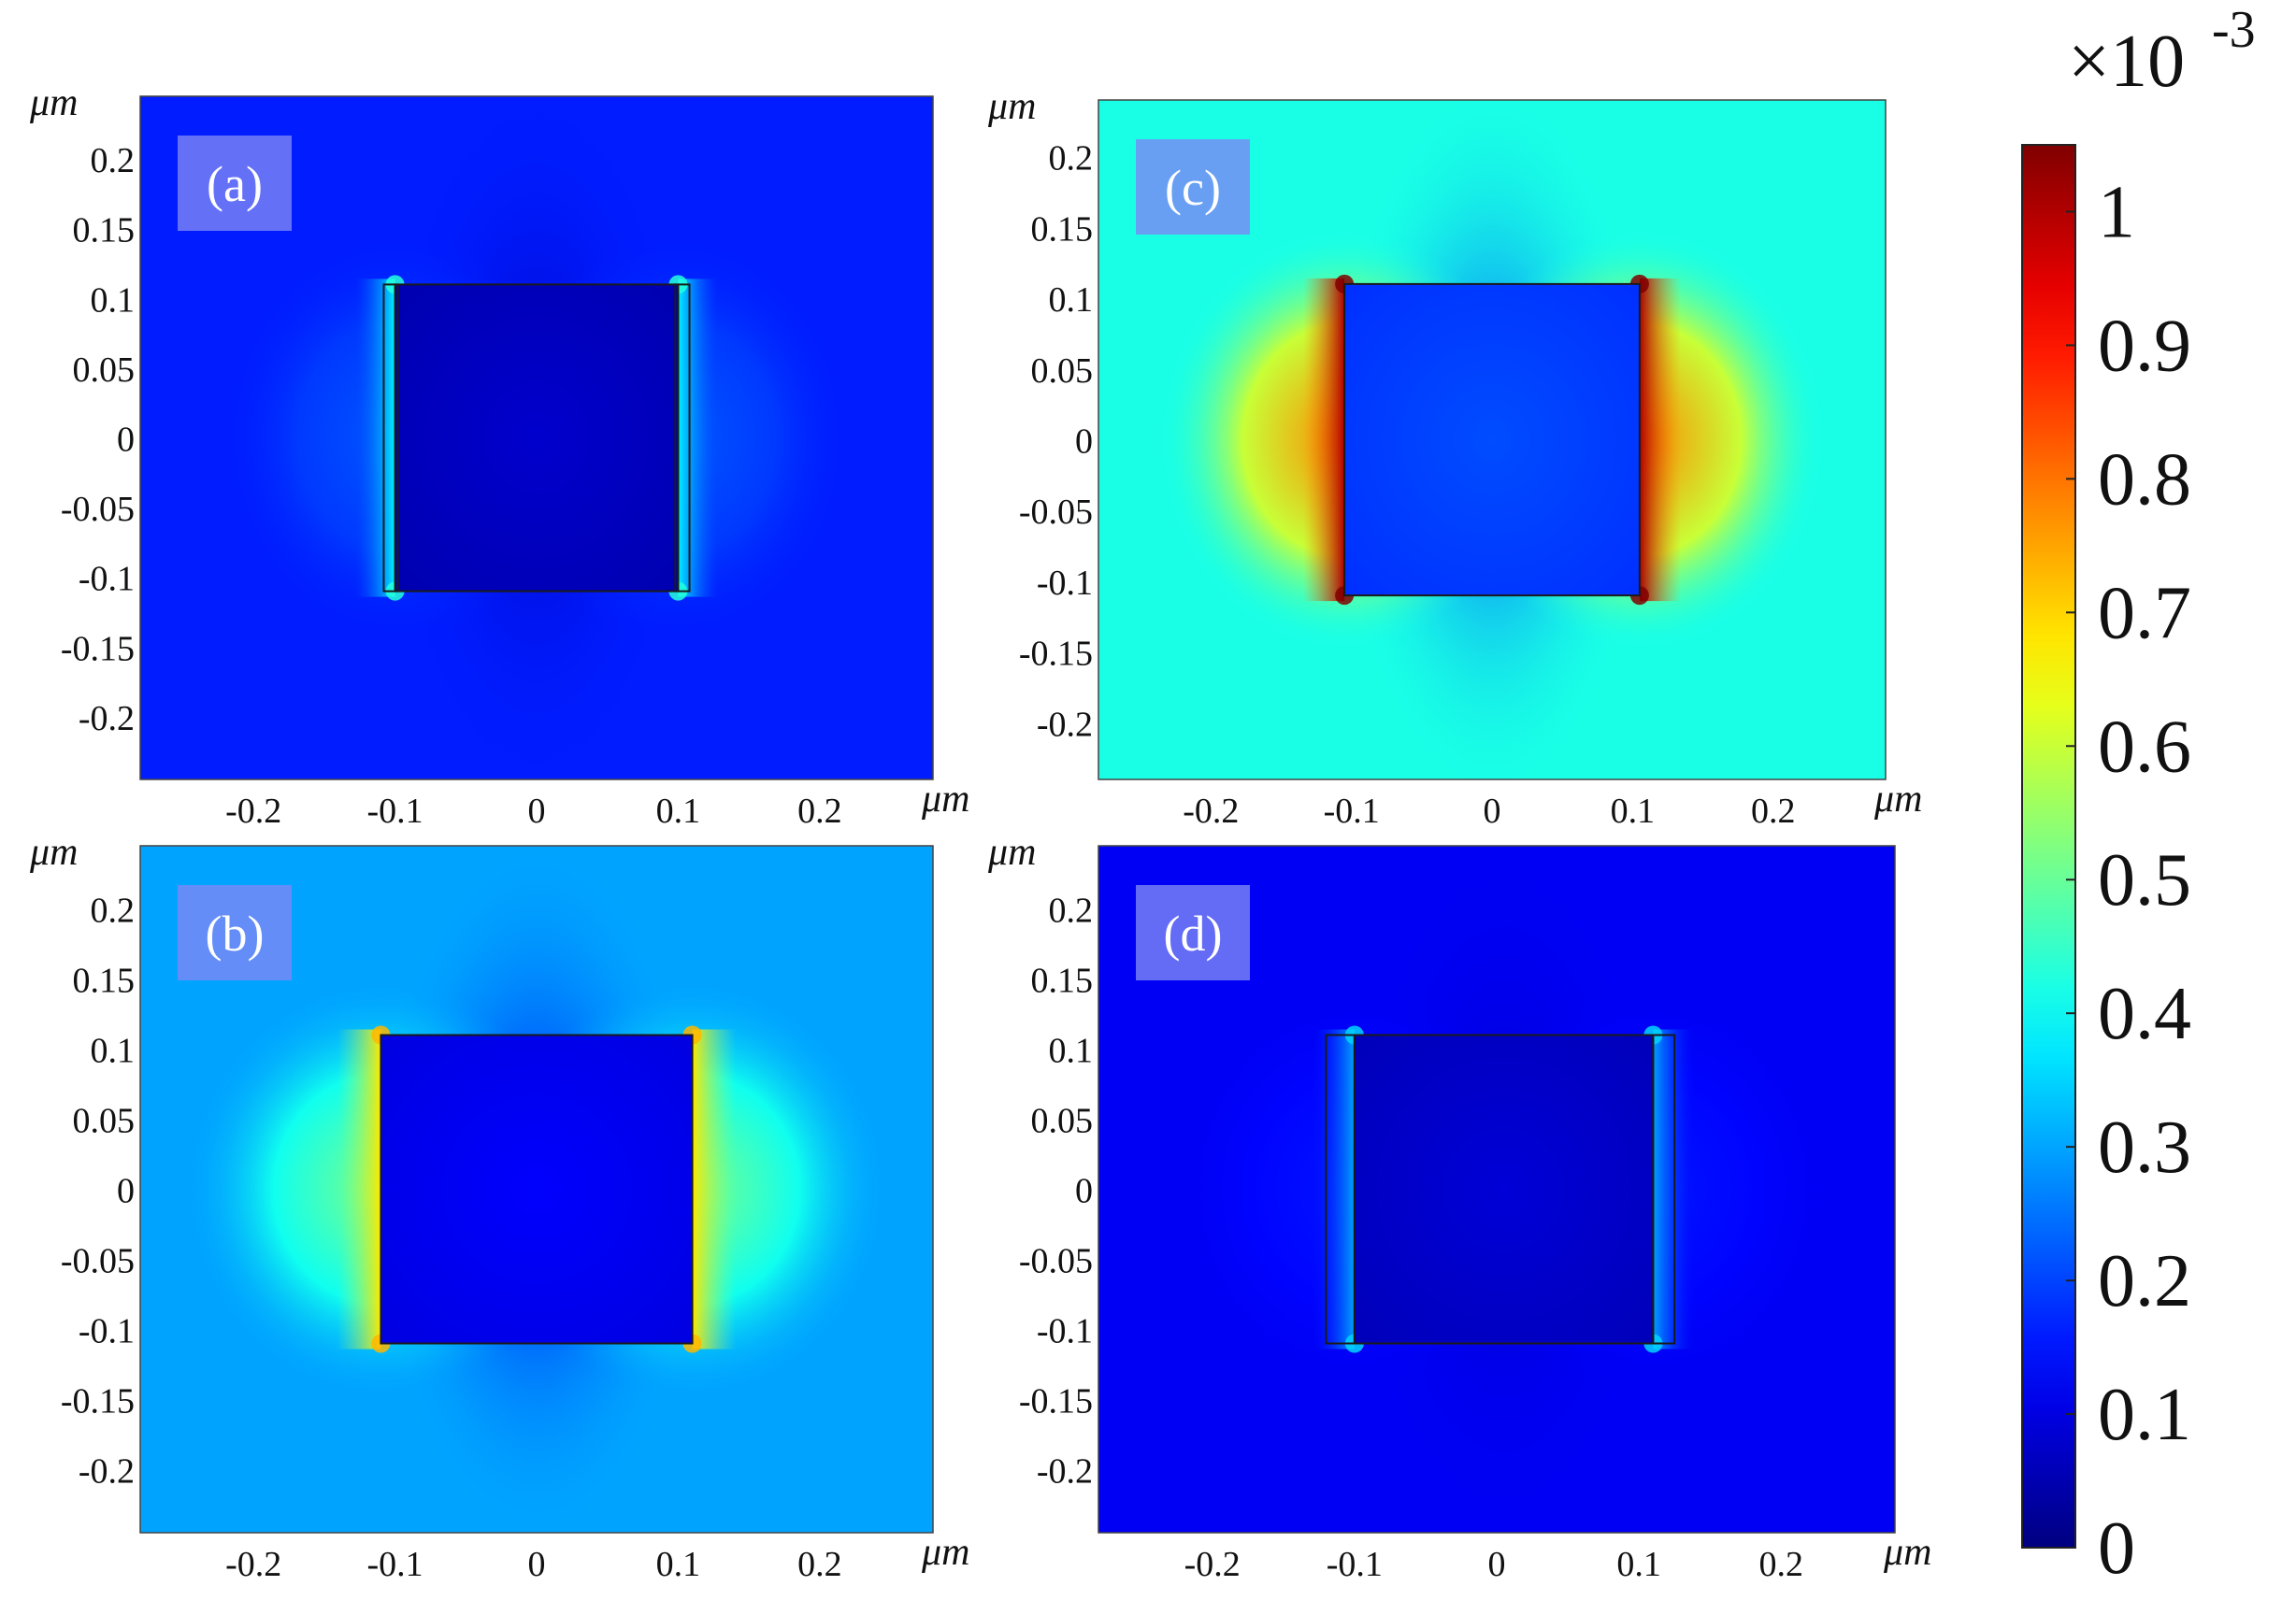 This screenshot has width=2296, height=1600. I want to click on panel-label: (a), so click(235, 184).